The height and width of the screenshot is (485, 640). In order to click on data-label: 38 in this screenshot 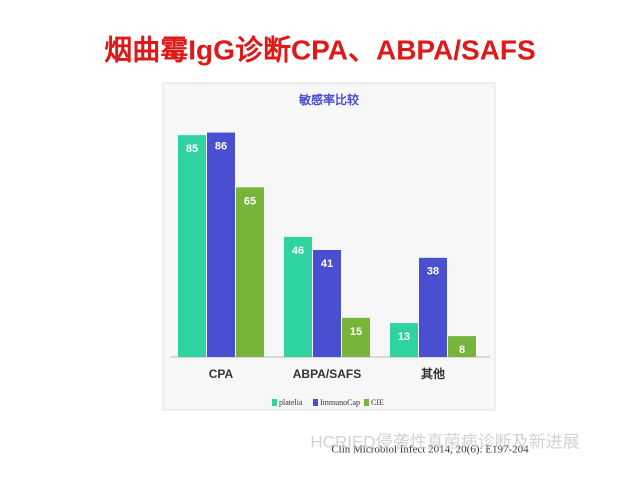, I will do `click(433, 272)`.